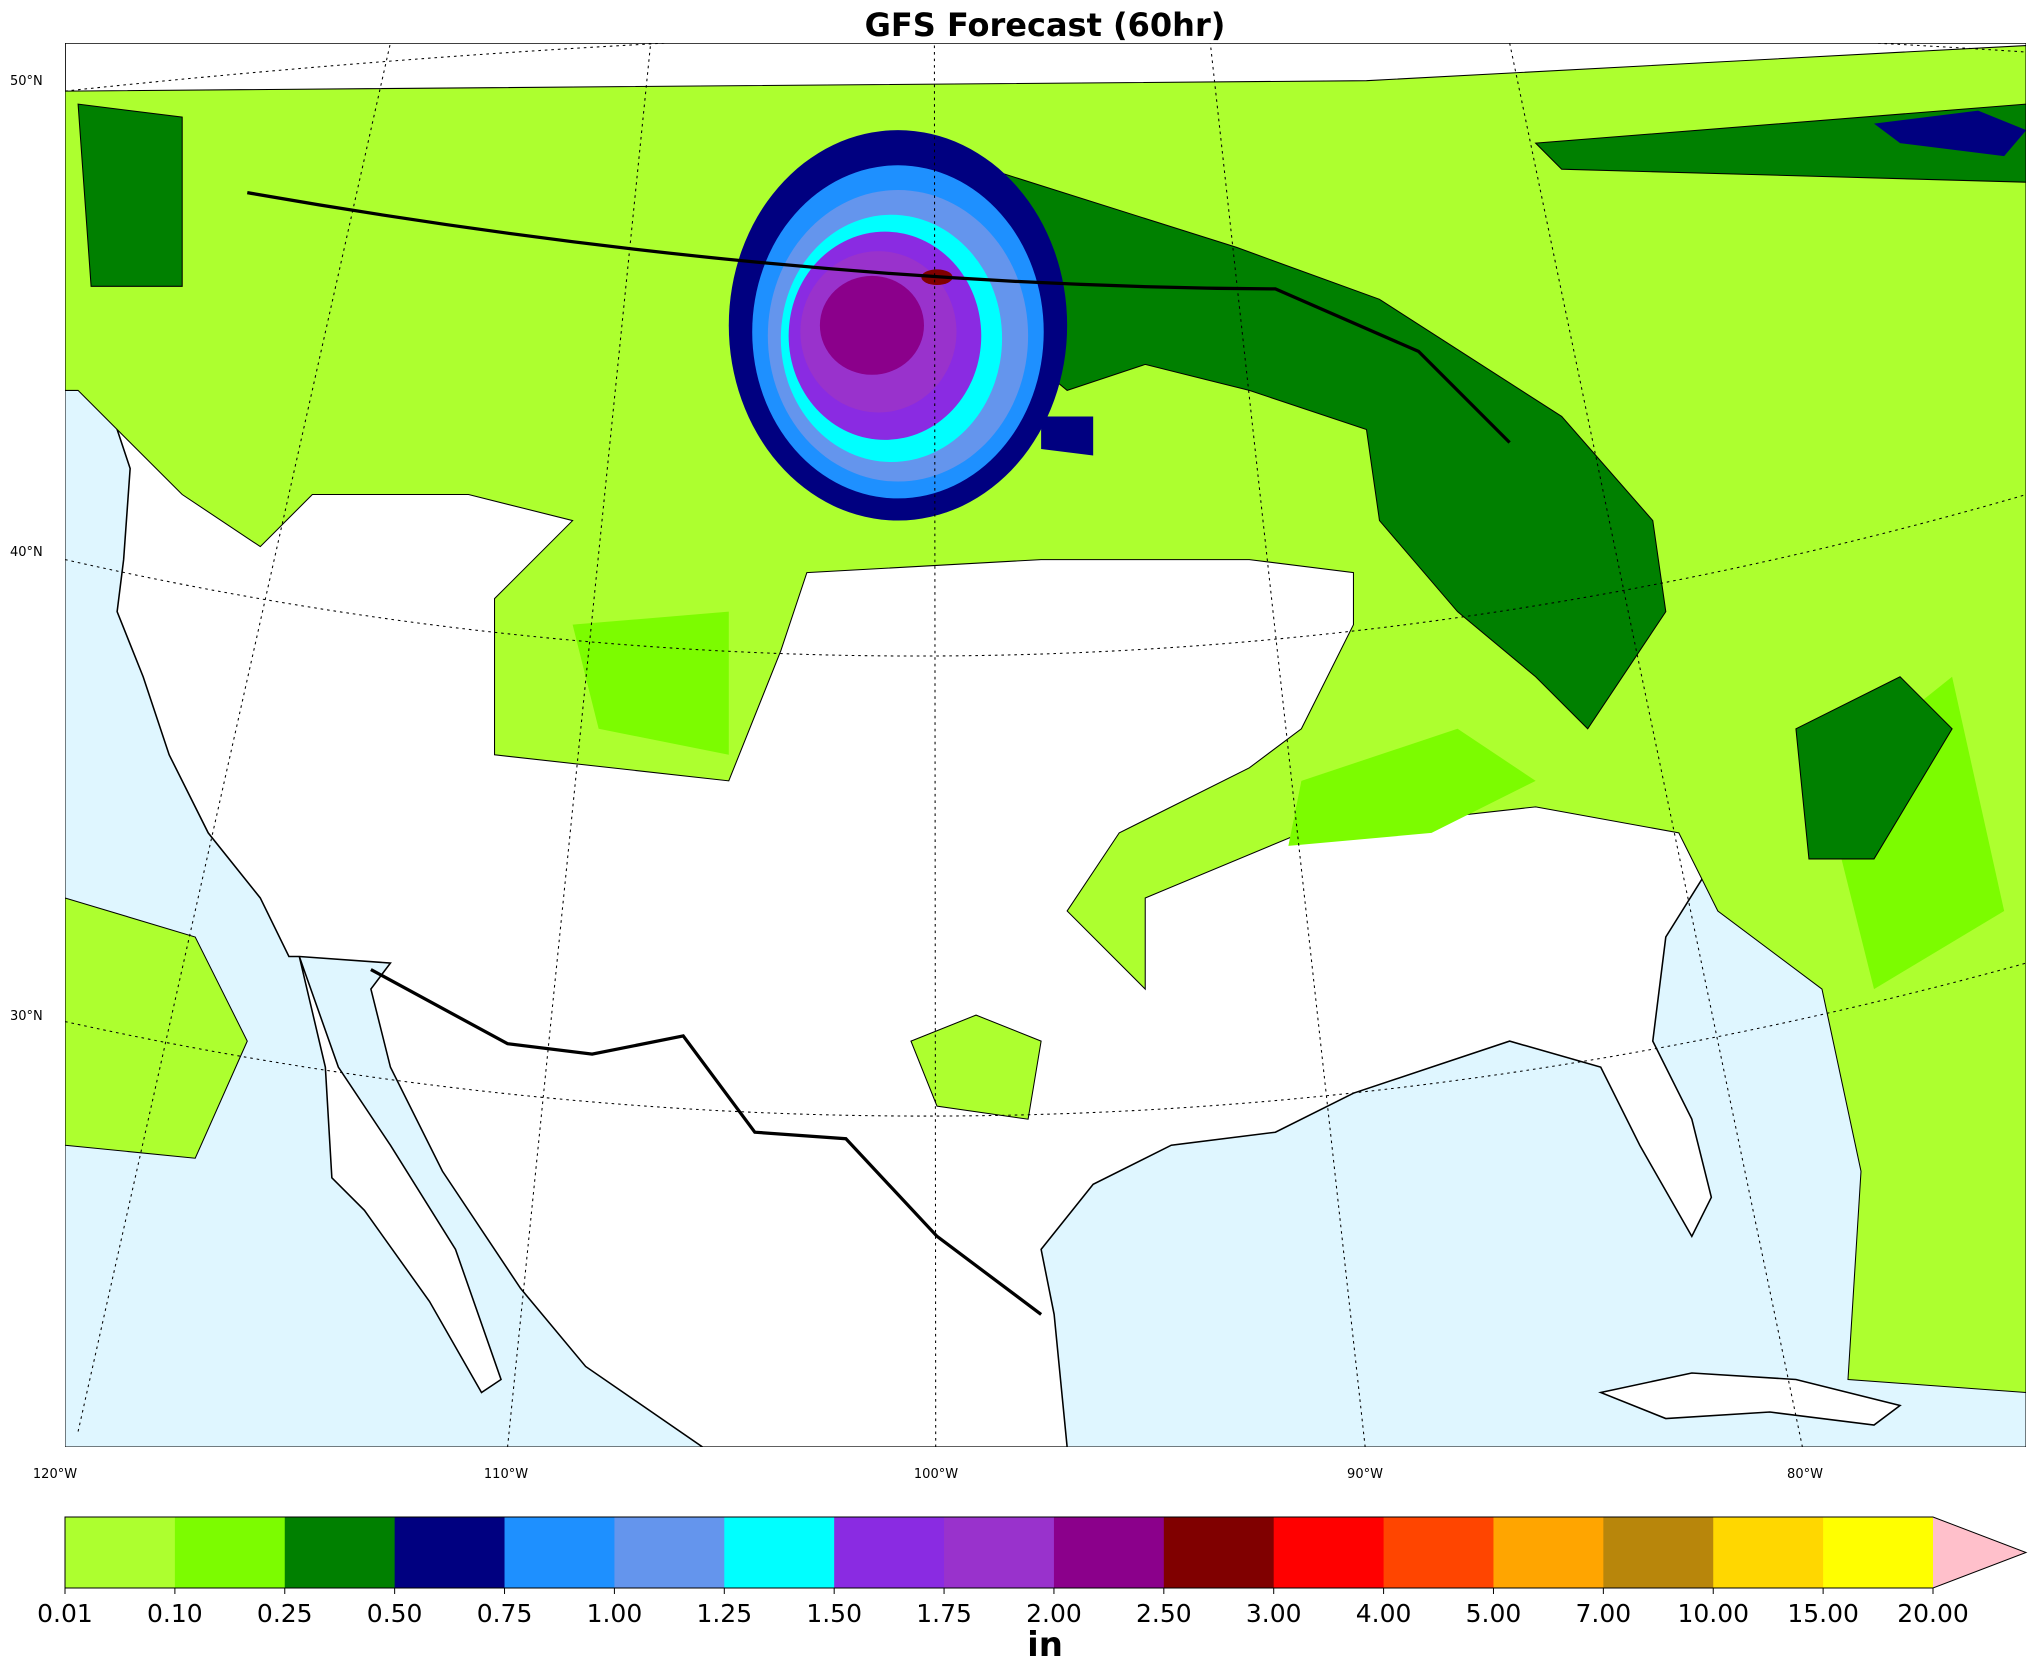 This screenshot has height=1666, width=2034. What do you see at coordinates (285, 1613) in the screenshot?
I see `colorbar-tick-label: 0.25` at bounding box center [285, 1613].